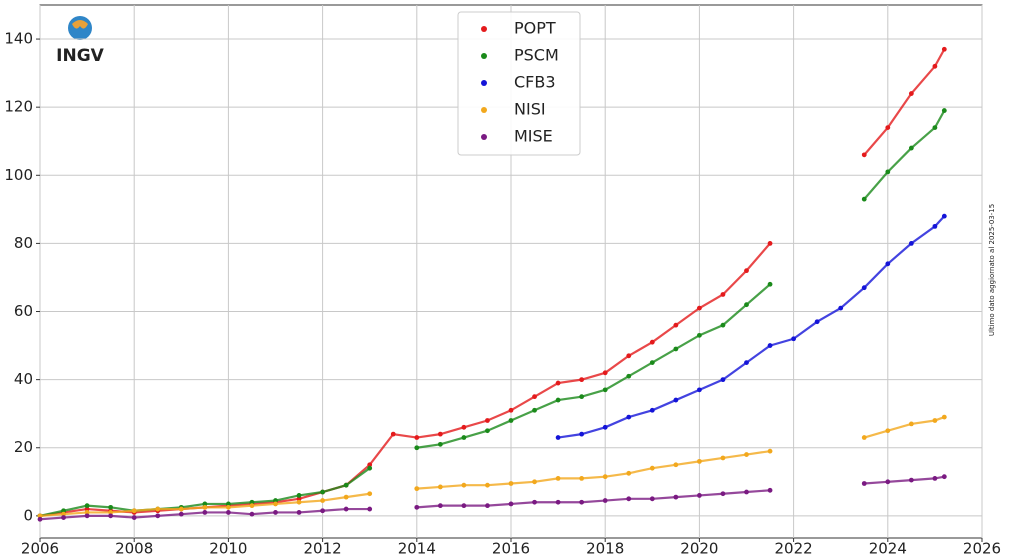 This screenshot has height=554, width=1024. I want to click on y-tick-label: 60, so click(23, 311).